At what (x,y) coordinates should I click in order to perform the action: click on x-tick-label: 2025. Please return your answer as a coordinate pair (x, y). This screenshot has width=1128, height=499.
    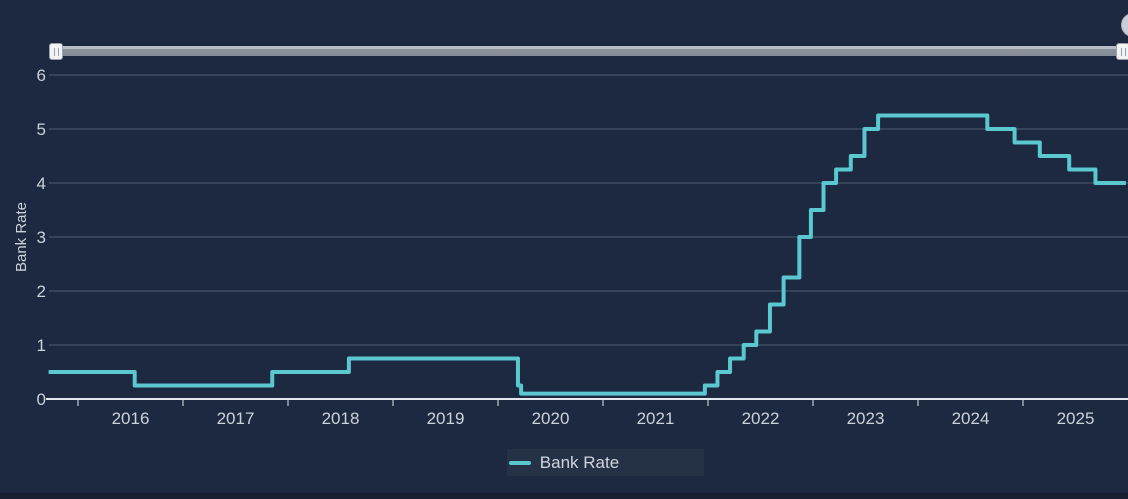
    Looking at the image, I should click on (1076, 418).